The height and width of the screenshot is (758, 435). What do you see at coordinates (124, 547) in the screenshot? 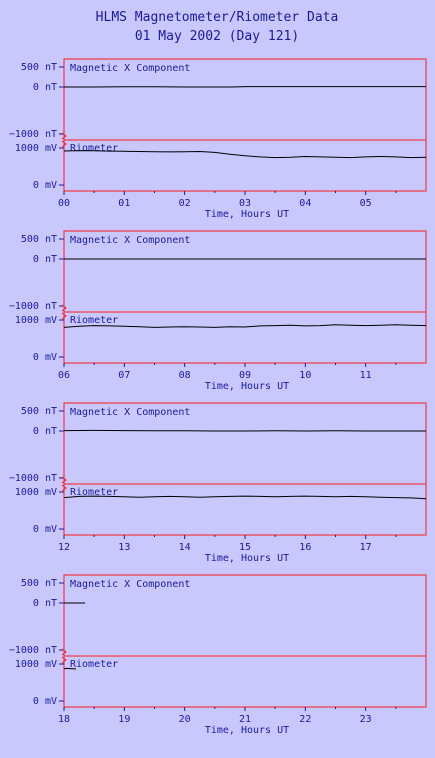
I see `xtick-label: 13` at bounding box center [124, 547].